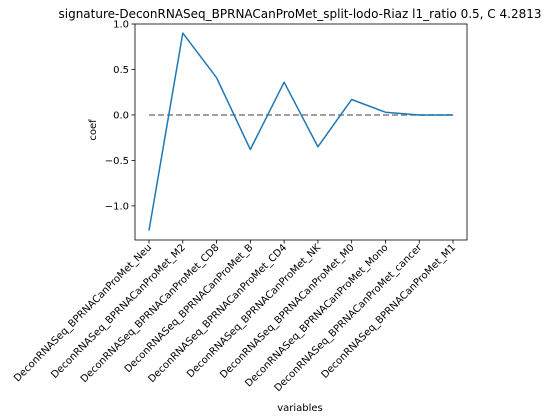 This screenshot has height=420, width=549. Describe the element at coordinates (300, 408) in the screenshot. I see `x-axis-title: variables` at that location.